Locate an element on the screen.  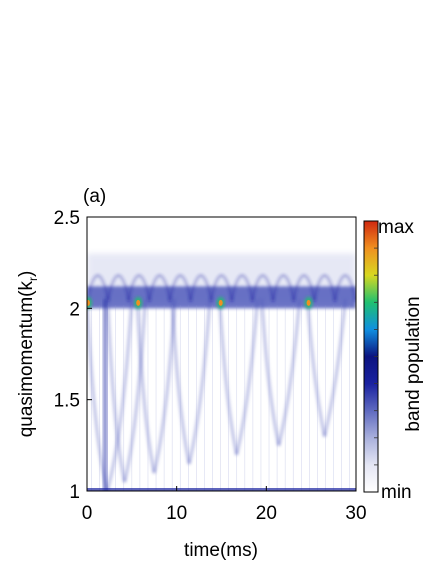
x-axis-label: time(ms) is located at coordinates (221, 550).